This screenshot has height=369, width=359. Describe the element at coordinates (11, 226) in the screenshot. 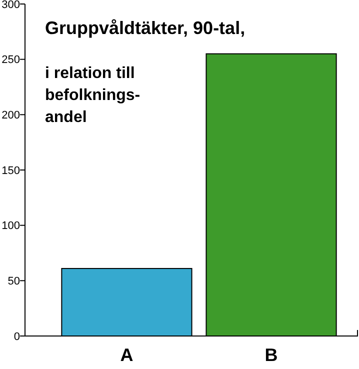

I see `y-tick-label: 100` at that location.